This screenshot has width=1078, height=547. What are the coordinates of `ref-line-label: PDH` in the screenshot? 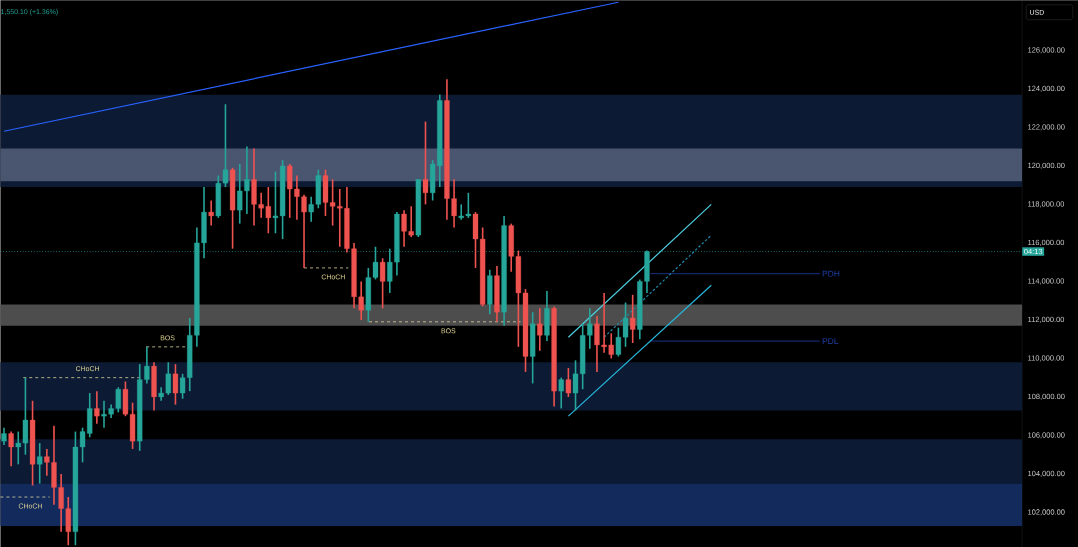 It's located at (831, 273).